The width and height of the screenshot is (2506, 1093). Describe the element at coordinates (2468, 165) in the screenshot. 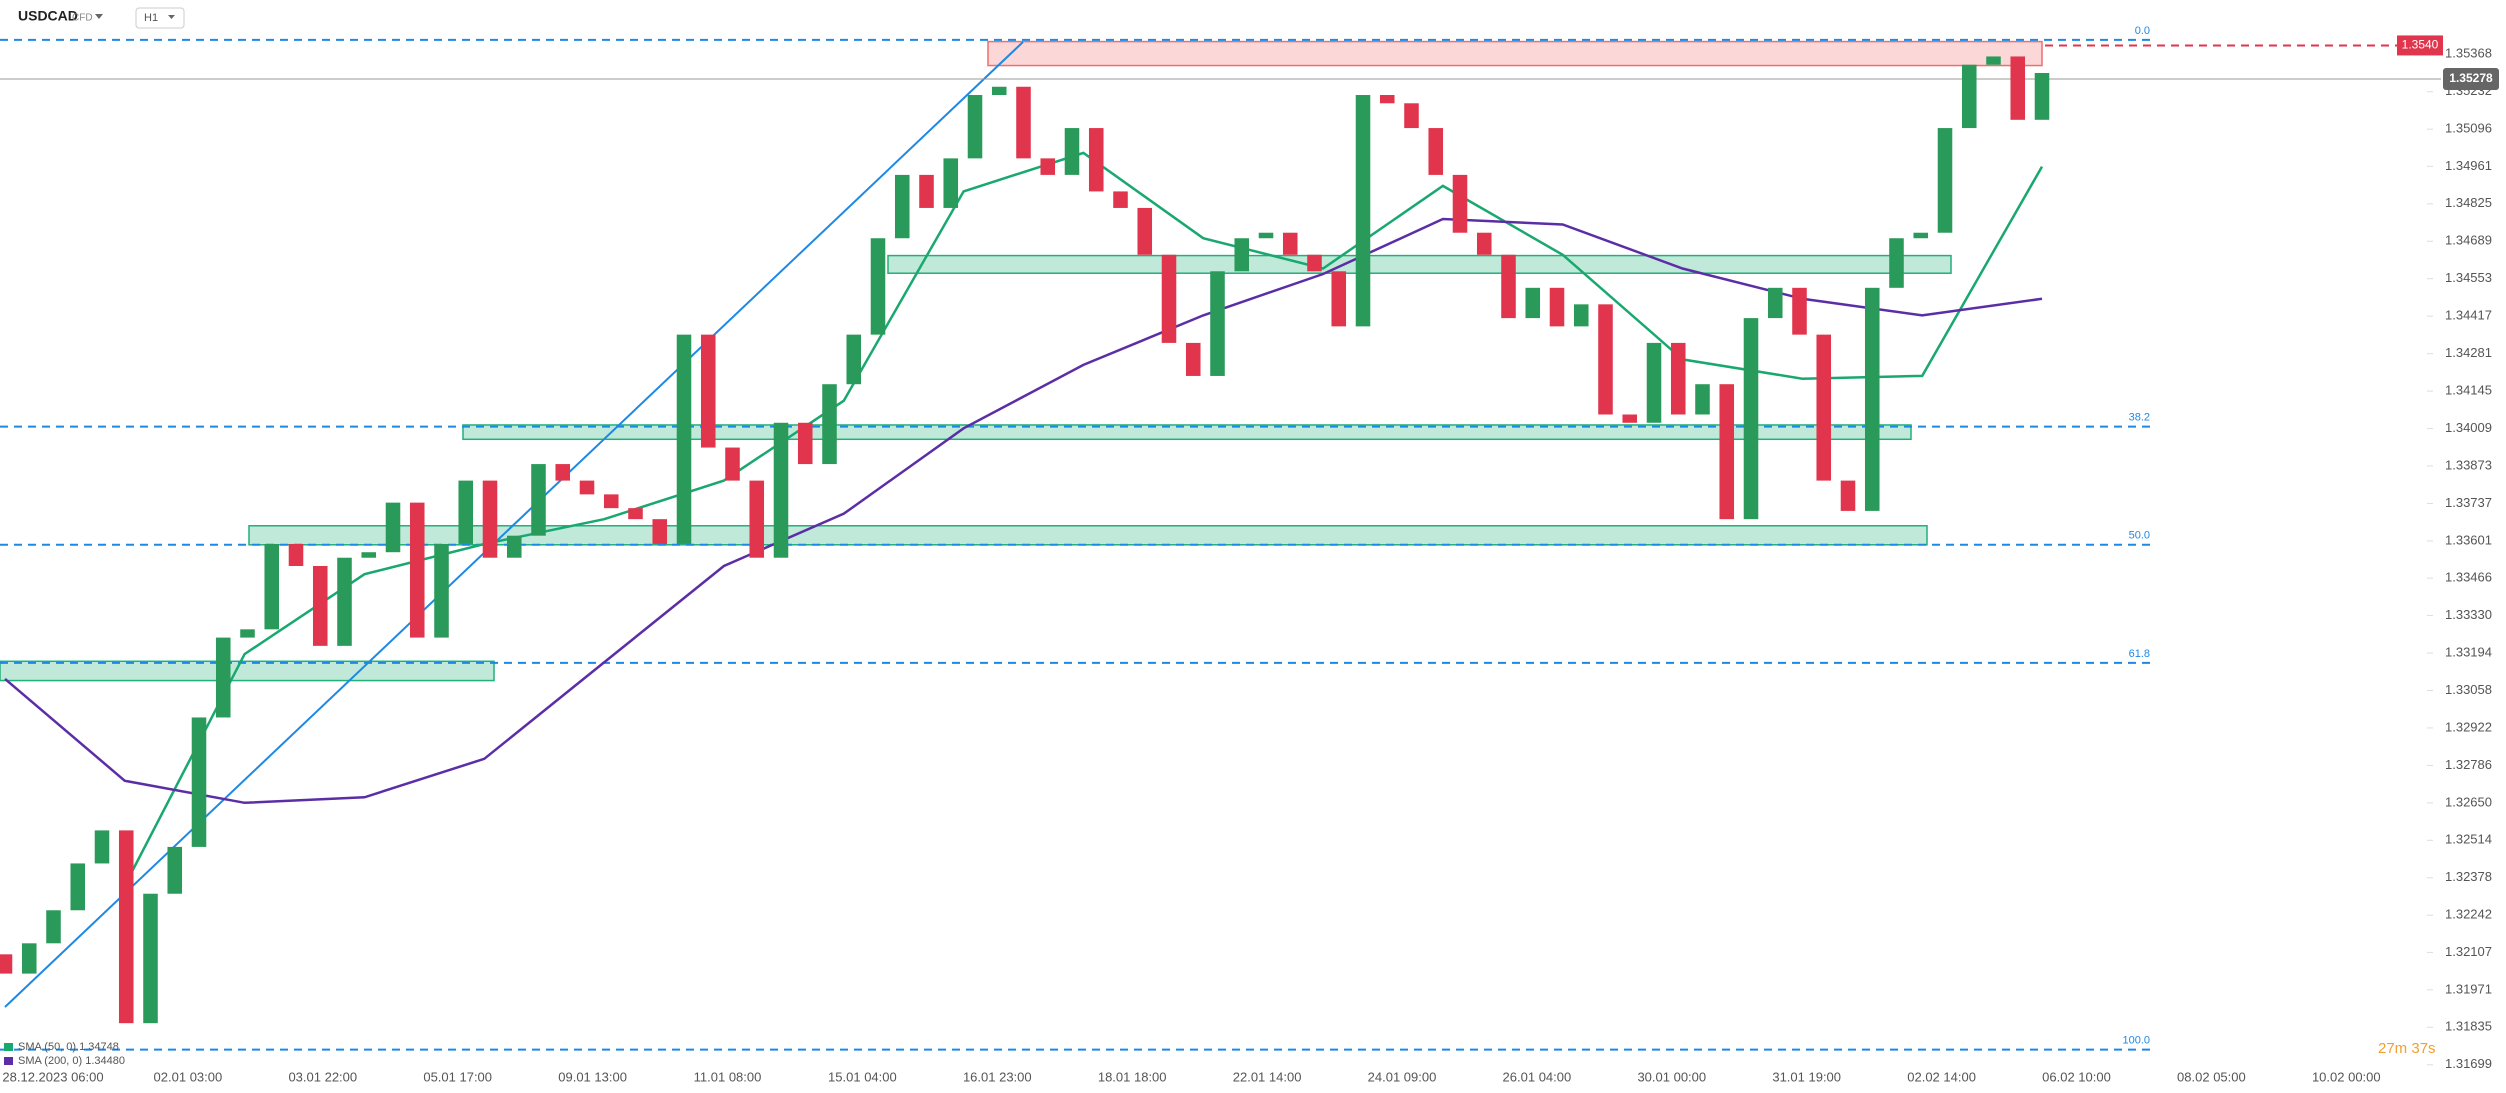

I see `y-tick-label: 1.34961` at that location.